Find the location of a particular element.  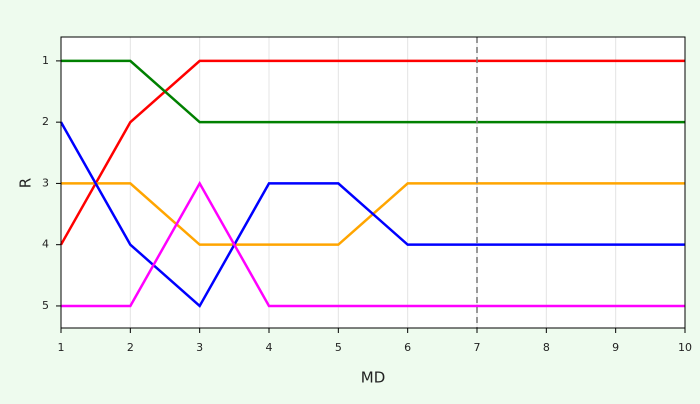

y-axis-label: R is located at coordinates (26, 183).